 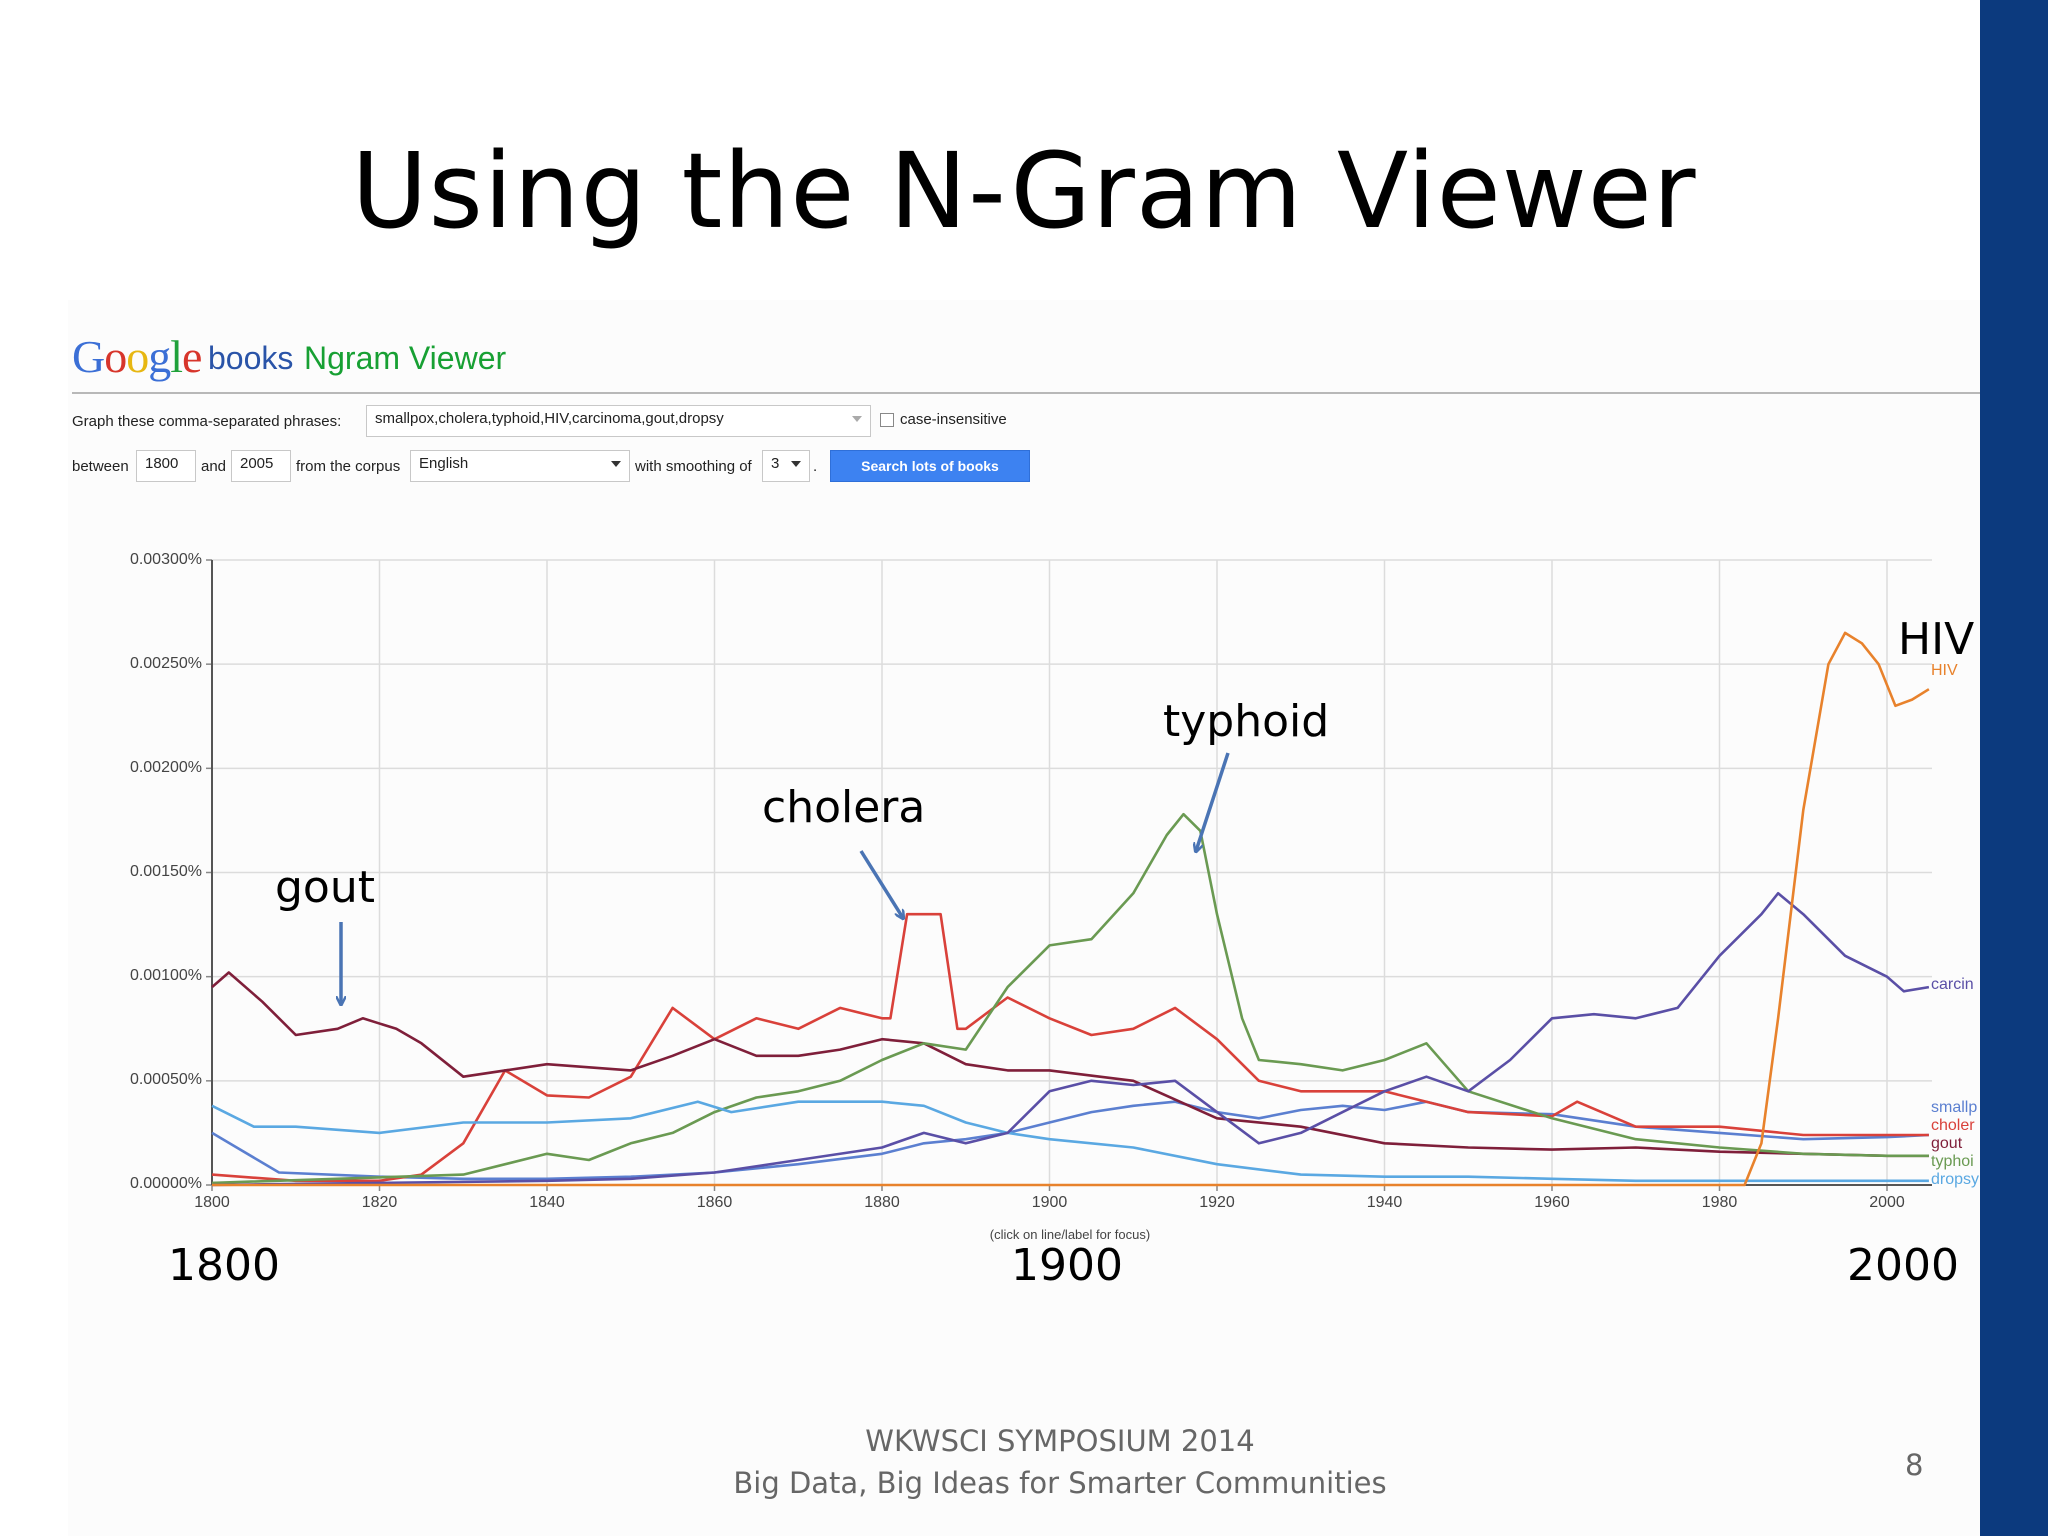 What do you see at coordinates (1049, 1202) in the screenshot?
I see `x-tick-label: 1900` at bounding box center [1049, 1202].